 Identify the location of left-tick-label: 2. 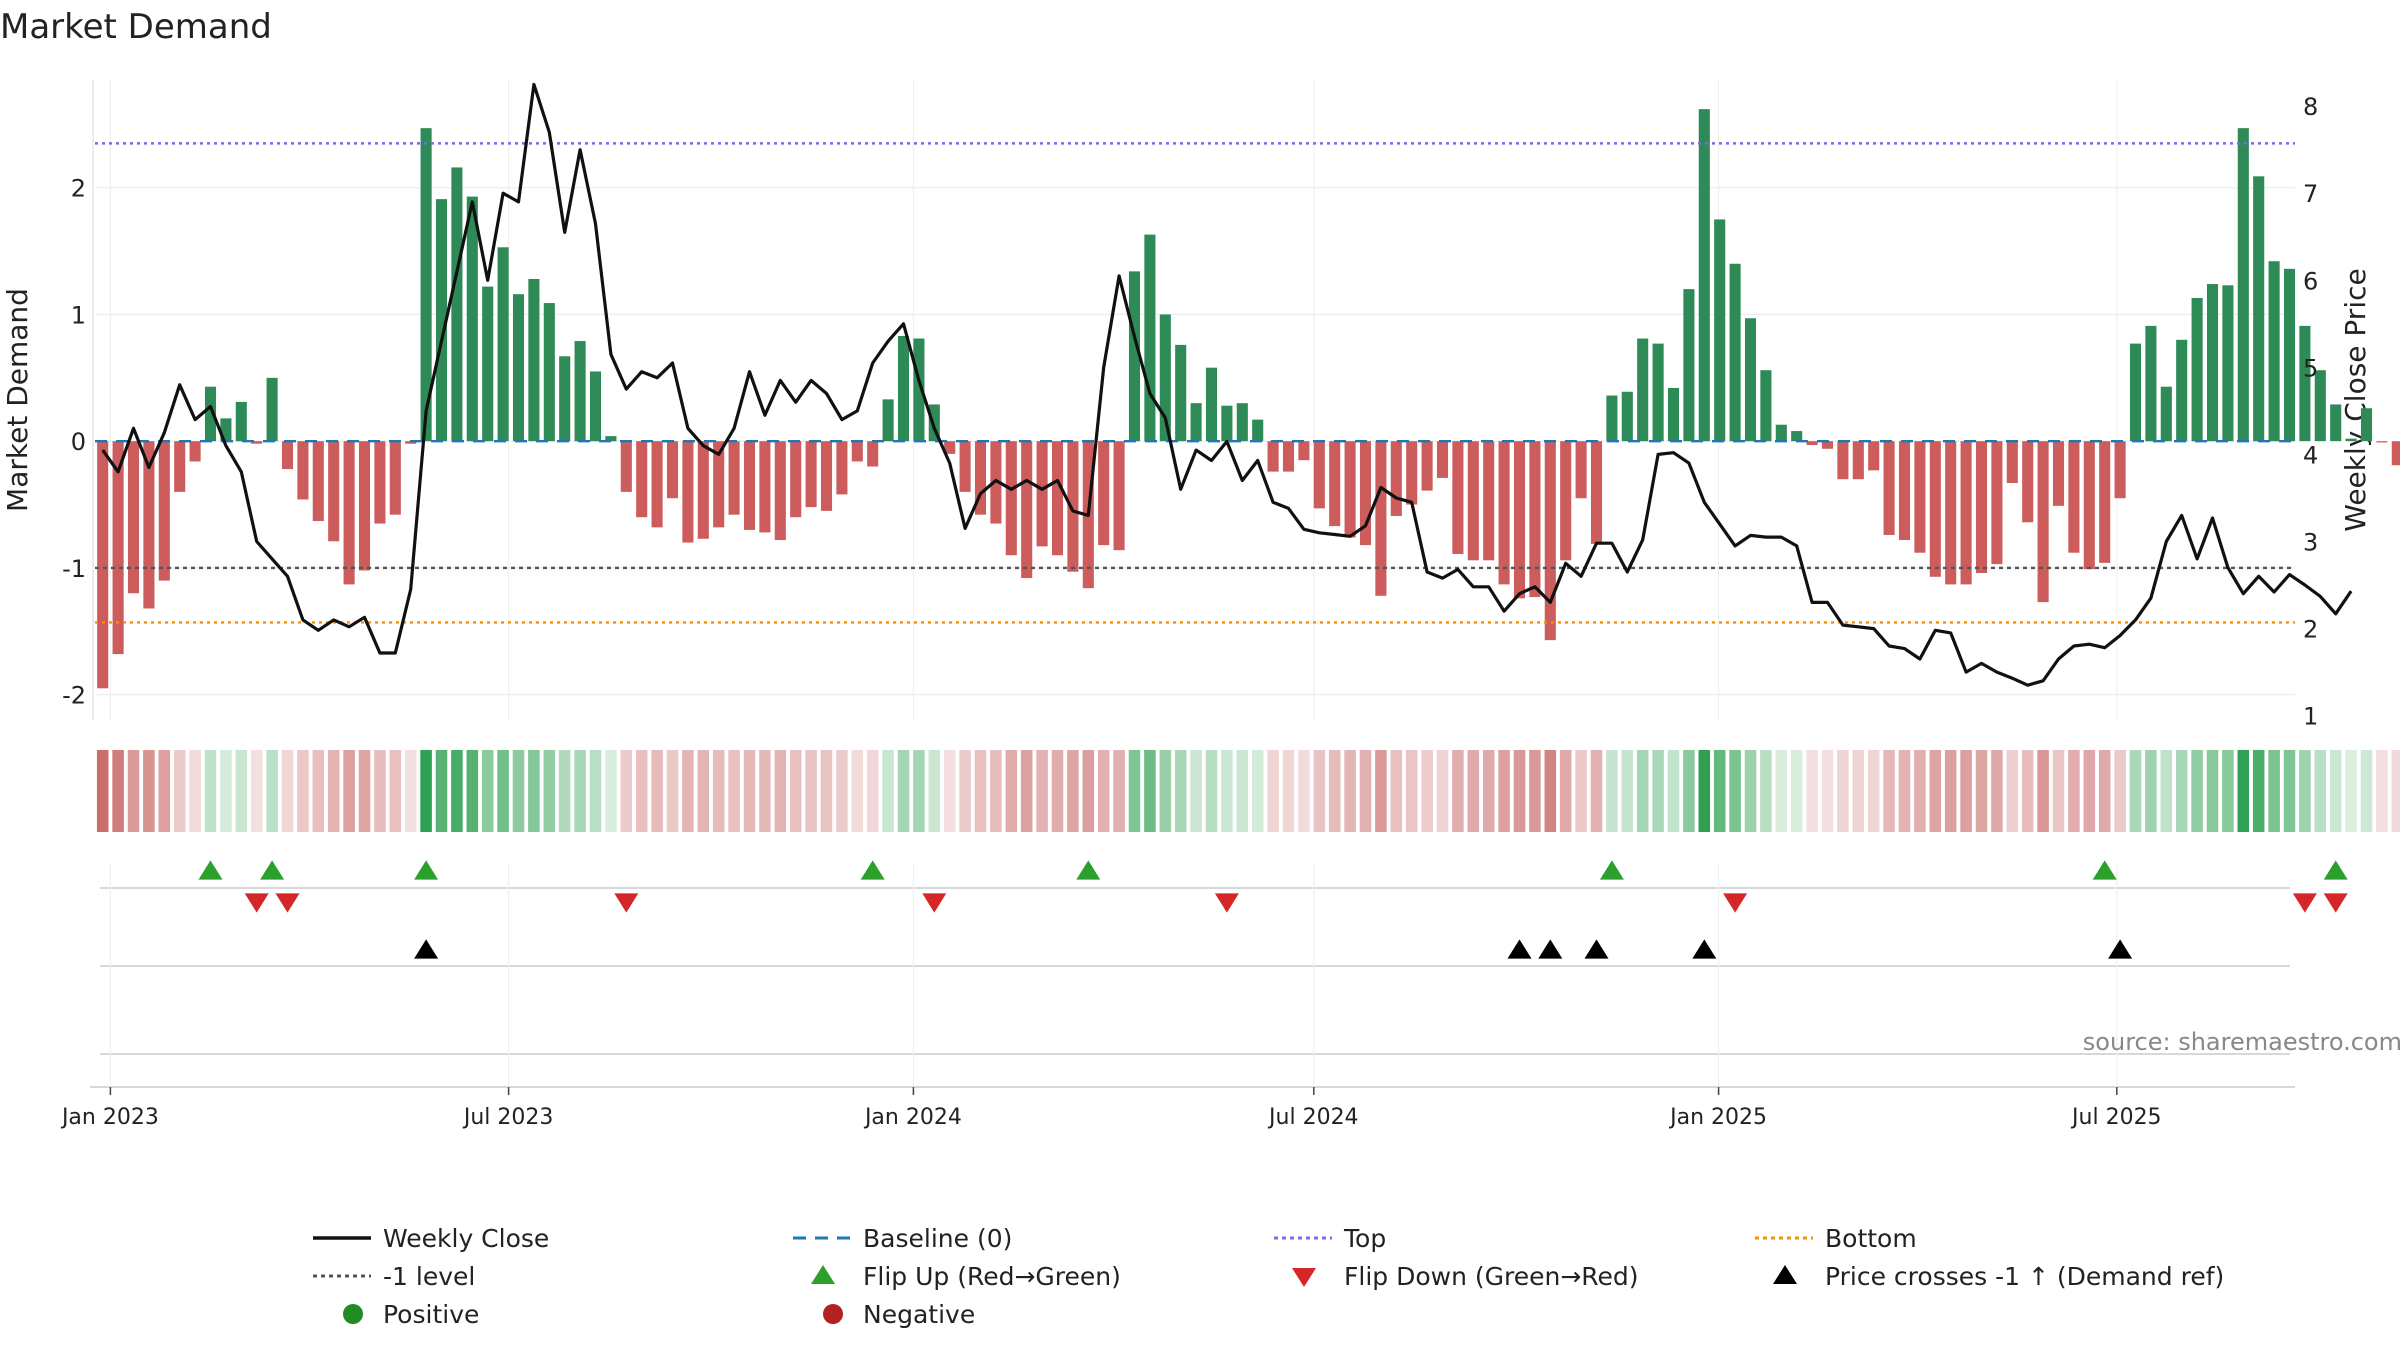
(78, 189).